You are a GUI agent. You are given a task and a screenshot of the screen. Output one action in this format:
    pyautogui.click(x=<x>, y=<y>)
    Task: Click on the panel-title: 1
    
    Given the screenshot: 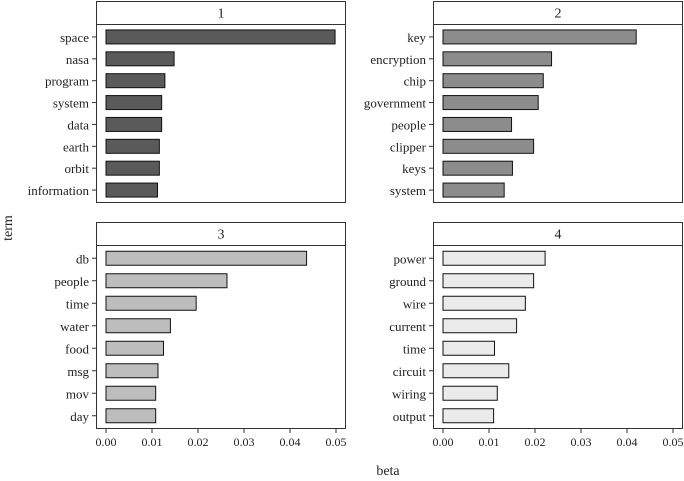 What is the action you would take?
    pyautogui.click(x=221, y=14)
    